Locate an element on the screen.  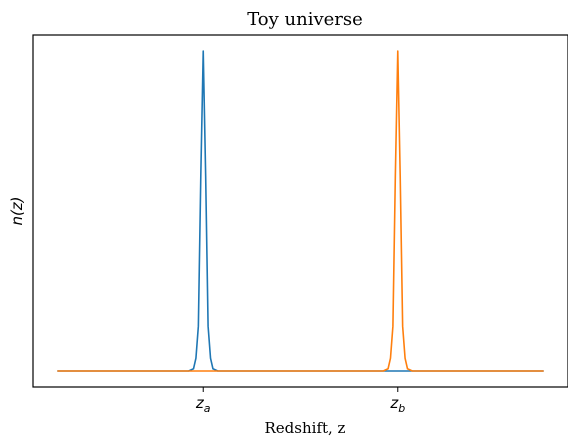
chart-title: Toy universe is located at coordinates (305, 19).